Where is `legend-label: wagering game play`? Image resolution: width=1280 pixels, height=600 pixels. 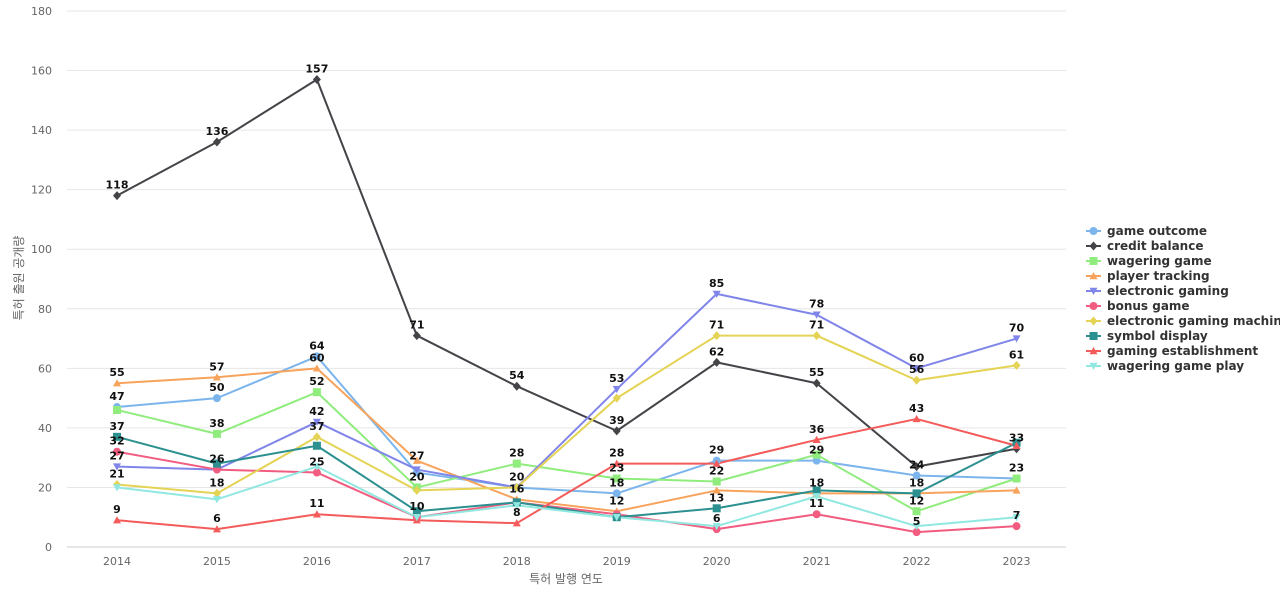 legend-label: wagering game play is located at coordinates (1175, 366).